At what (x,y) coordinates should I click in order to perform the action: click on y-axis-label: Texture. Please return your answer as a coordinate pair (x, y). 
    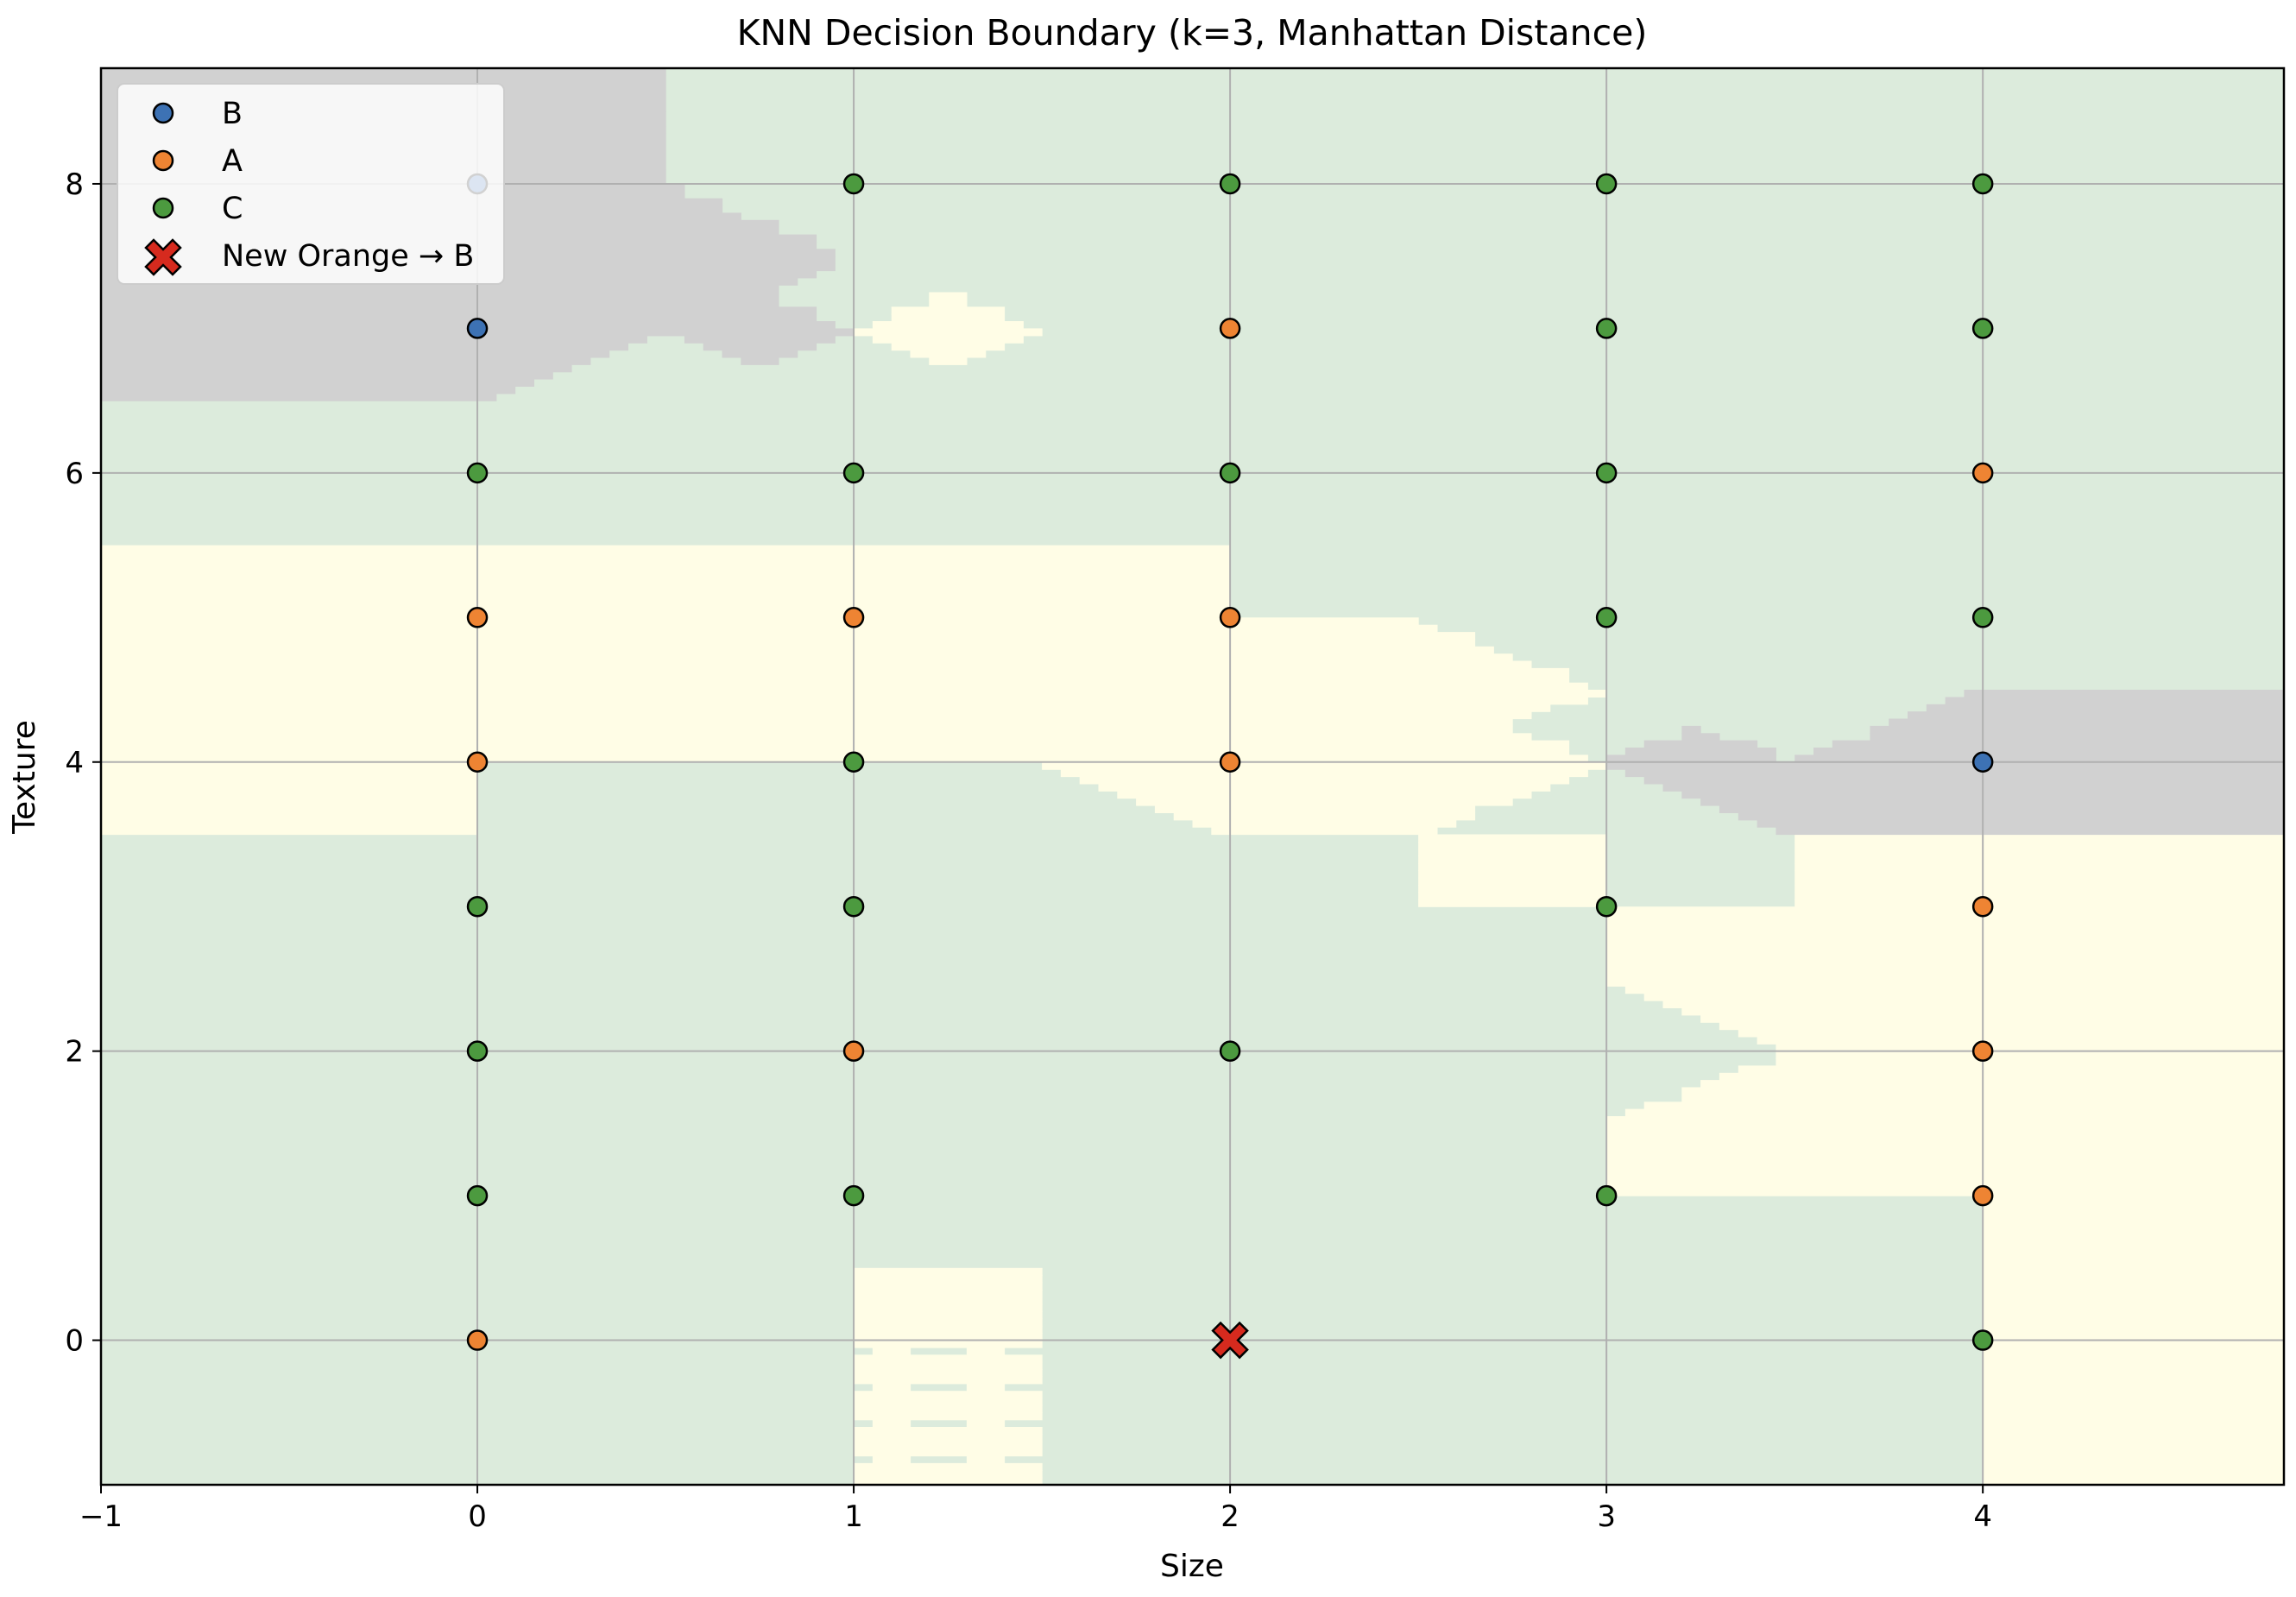
    Looking at the image, I should click on (24, 777).